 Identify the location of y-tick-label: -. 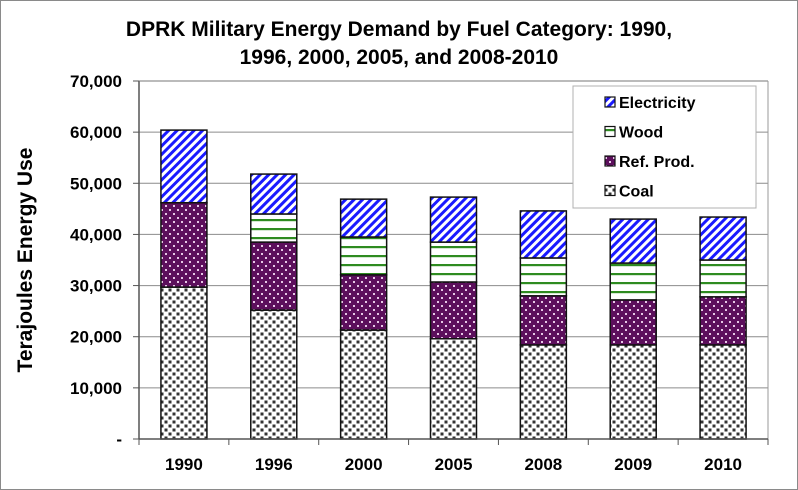
(119, 439).